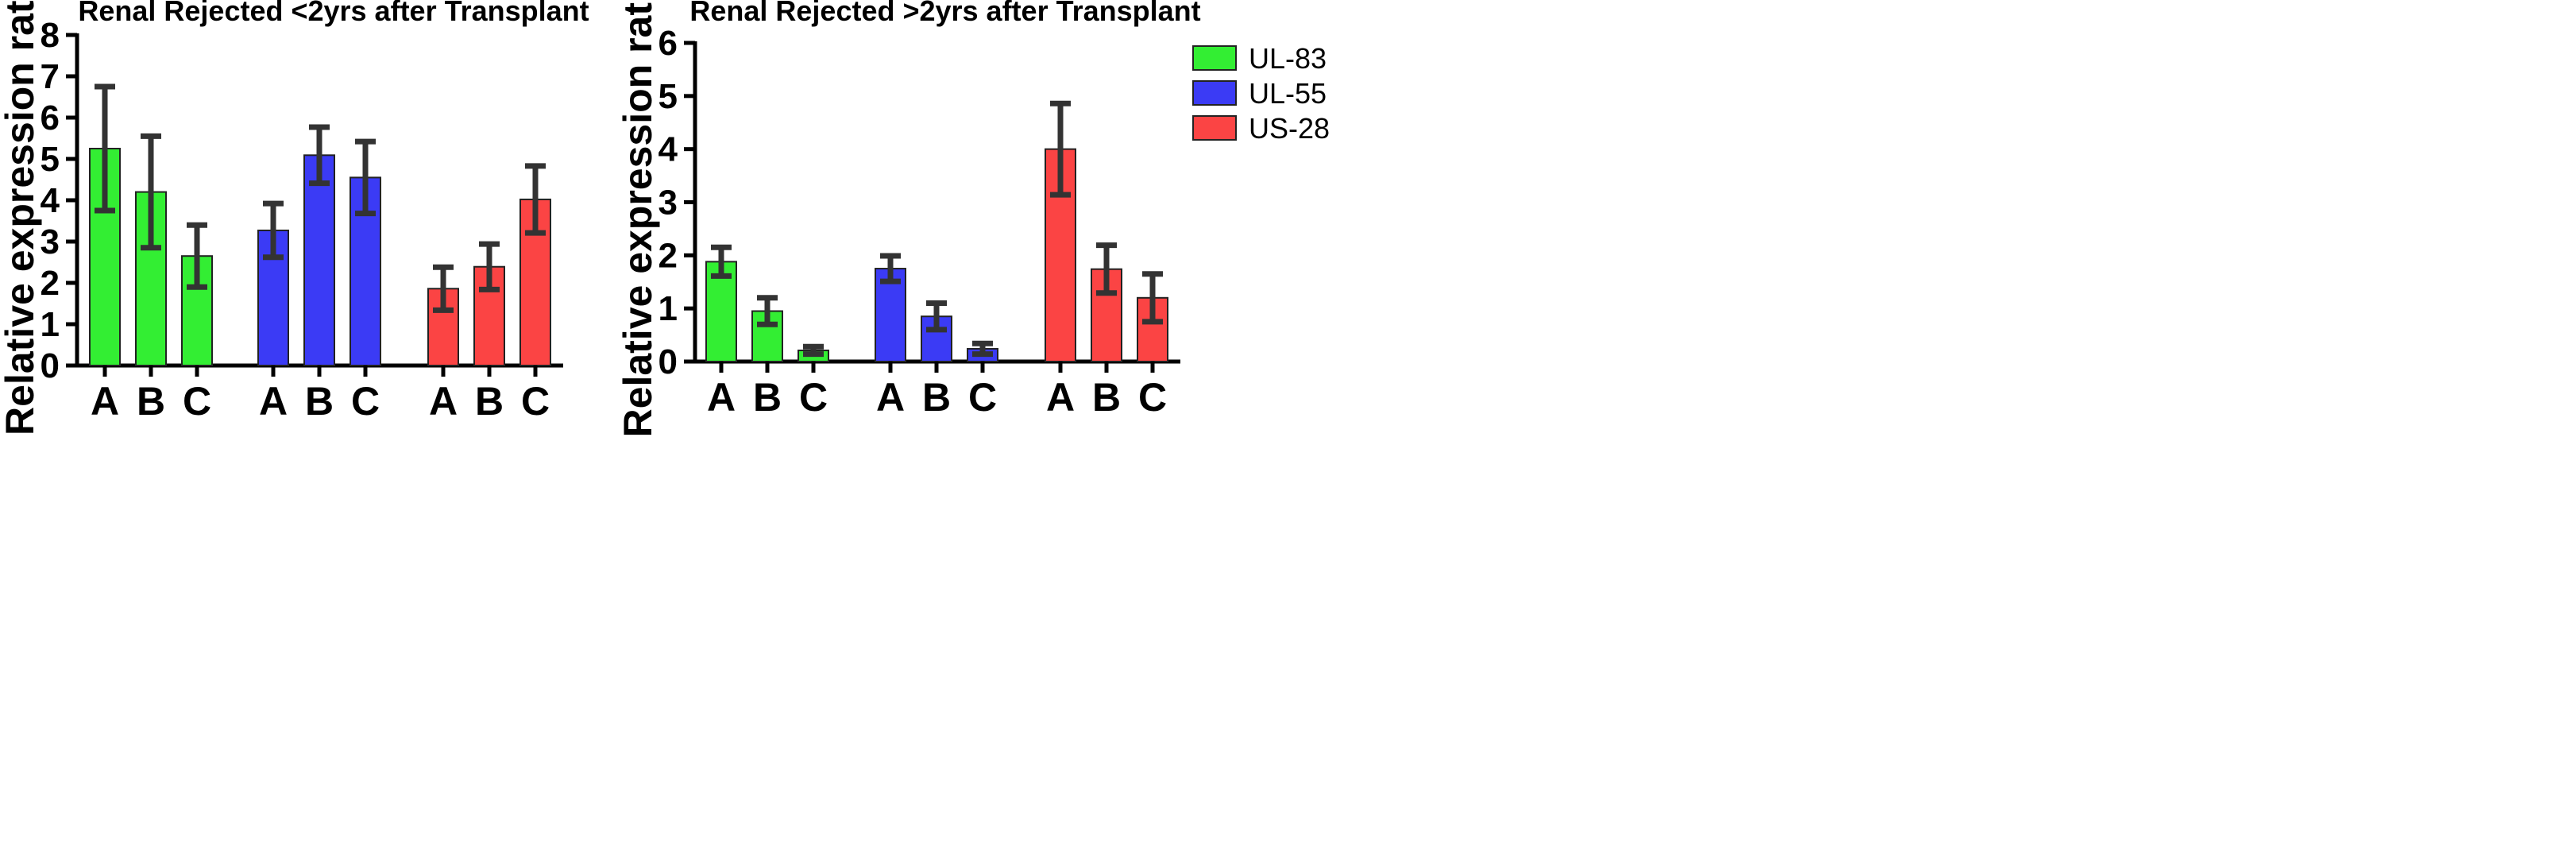 This screenshot has width=2576, height=855. I want to click on legend-label: UL-55, so click(1288, 93).